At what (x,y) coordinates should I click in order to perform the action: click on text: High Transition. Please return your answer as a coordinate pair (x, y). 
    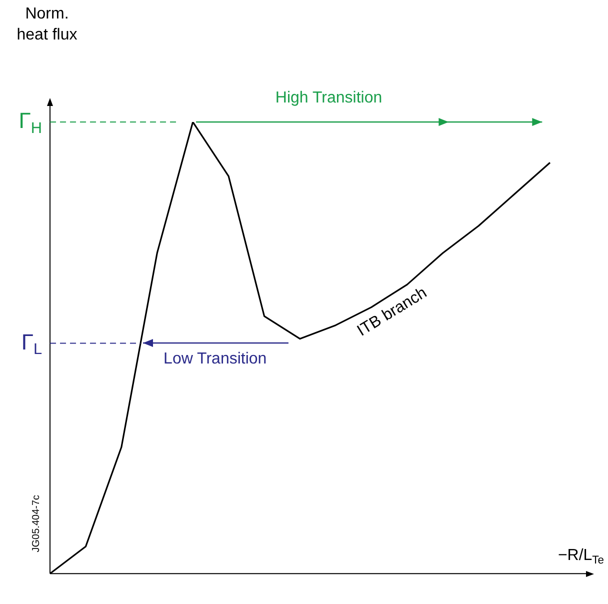
    Looking at the image, I should click on (328, 97).